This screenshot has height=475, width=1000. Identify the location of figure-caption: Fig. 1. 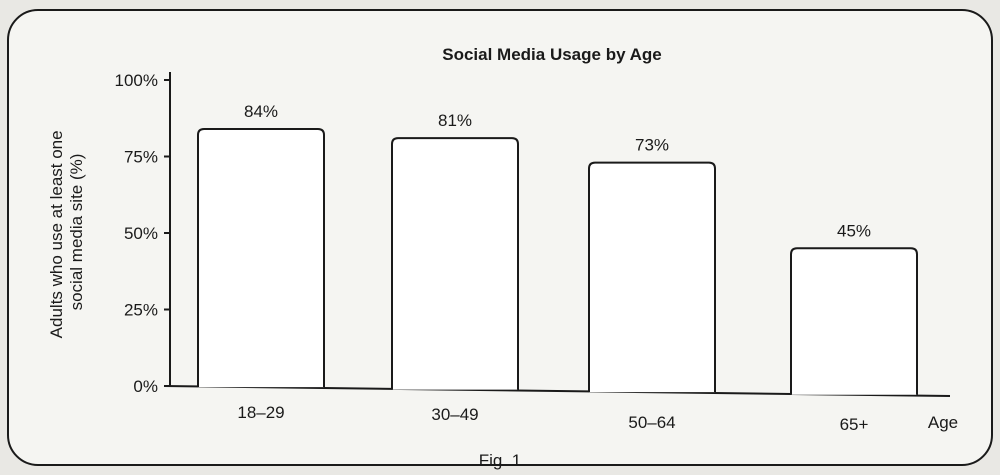
(500, 460).